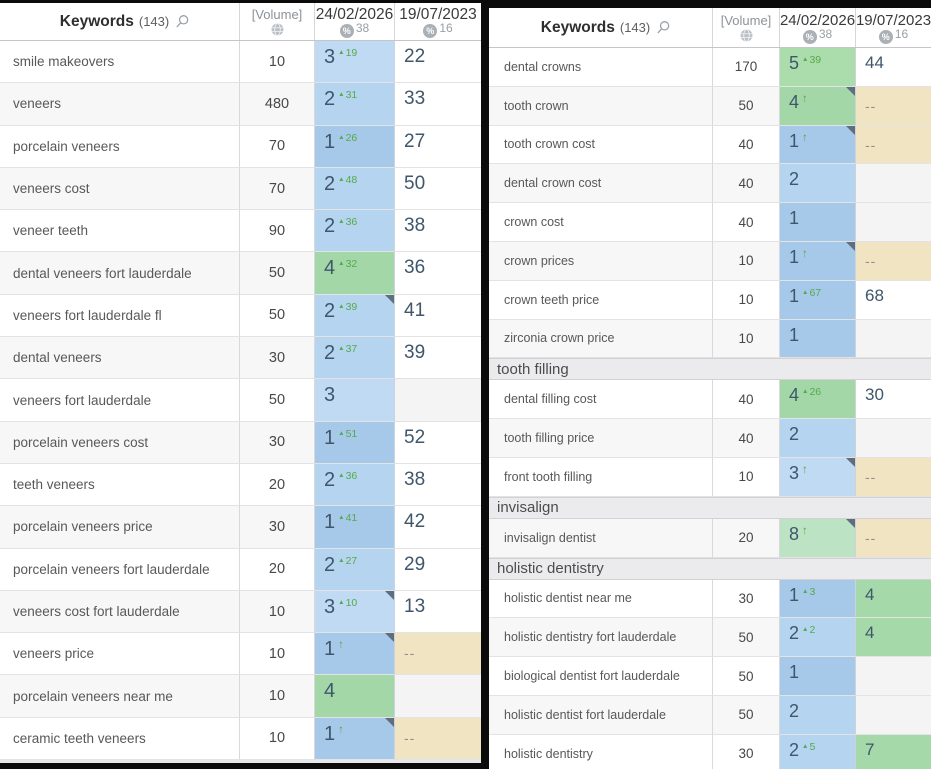  What do you see at coordinates (355, 62) in the screenshot?
I see `position-cell: 3 ▲ 19` at bounding box center [355, 62].